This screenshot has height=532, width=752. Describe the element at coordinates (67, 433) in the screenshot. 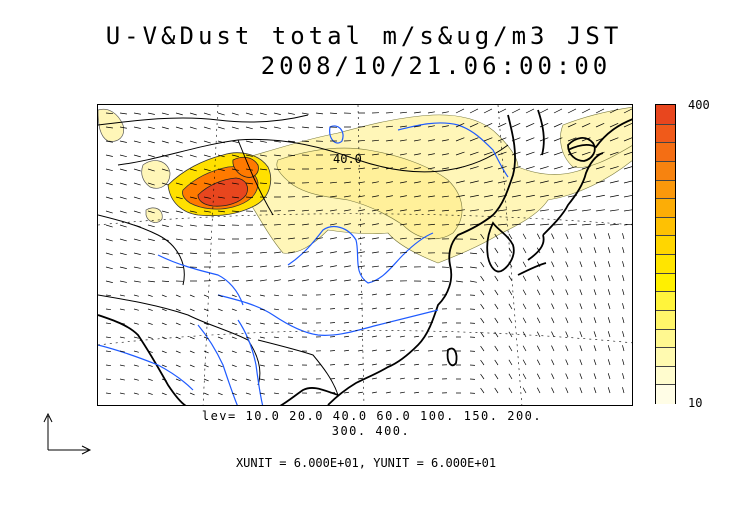

I see `reference-vector-icon` at that location.